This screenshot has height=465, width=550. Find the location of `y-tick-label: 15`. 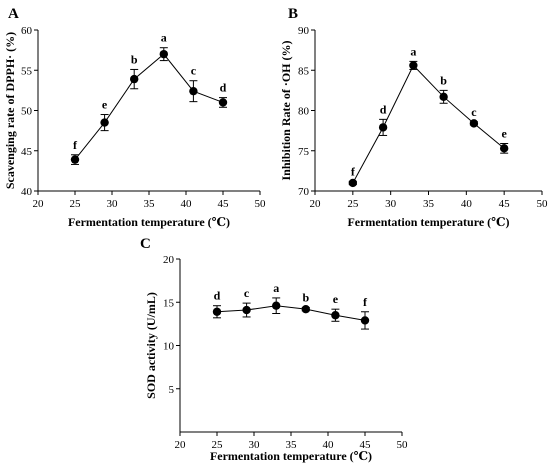

y-tick-label: 15 is located at coordinates (169, 303).